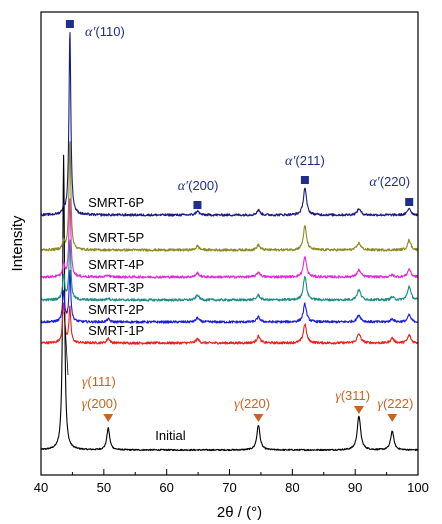 This screenshot has height=524, width=442. Describe the element at coordinates (116, 202) in the screenshot. I see `series-label-smrt-6p: SMRT-6P` at that location.